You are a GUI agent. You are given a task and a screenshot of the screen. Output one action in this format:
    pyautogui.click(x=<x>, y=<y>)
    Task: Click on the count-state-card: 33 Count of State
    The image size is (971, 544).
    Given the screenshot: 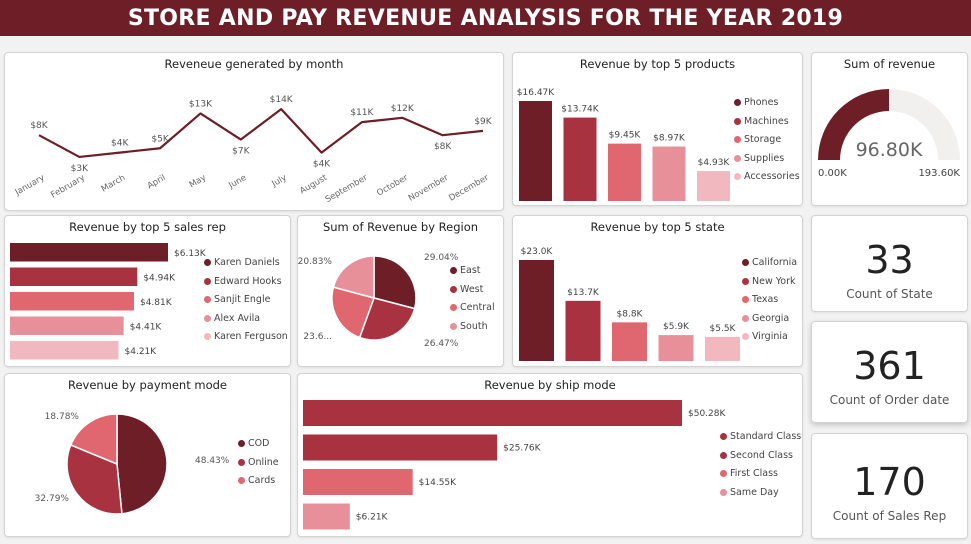 What is the action you would take?
    pyautogui.click(x=889, y=263)
    